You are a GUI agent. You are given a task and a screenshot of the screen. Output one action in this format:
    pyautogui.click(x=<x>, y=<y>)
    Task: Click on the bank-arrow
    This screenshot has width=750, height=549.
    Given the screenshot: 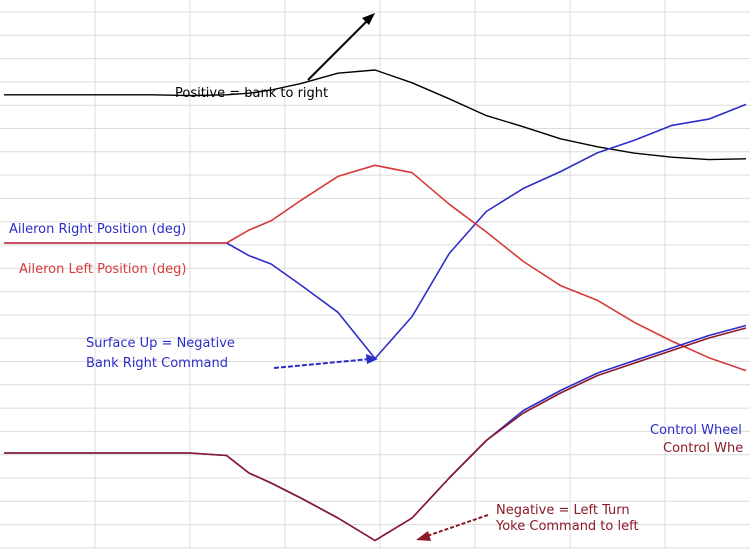 What is the action you would take?
    pyautogui.click(x=340, y=48)
    